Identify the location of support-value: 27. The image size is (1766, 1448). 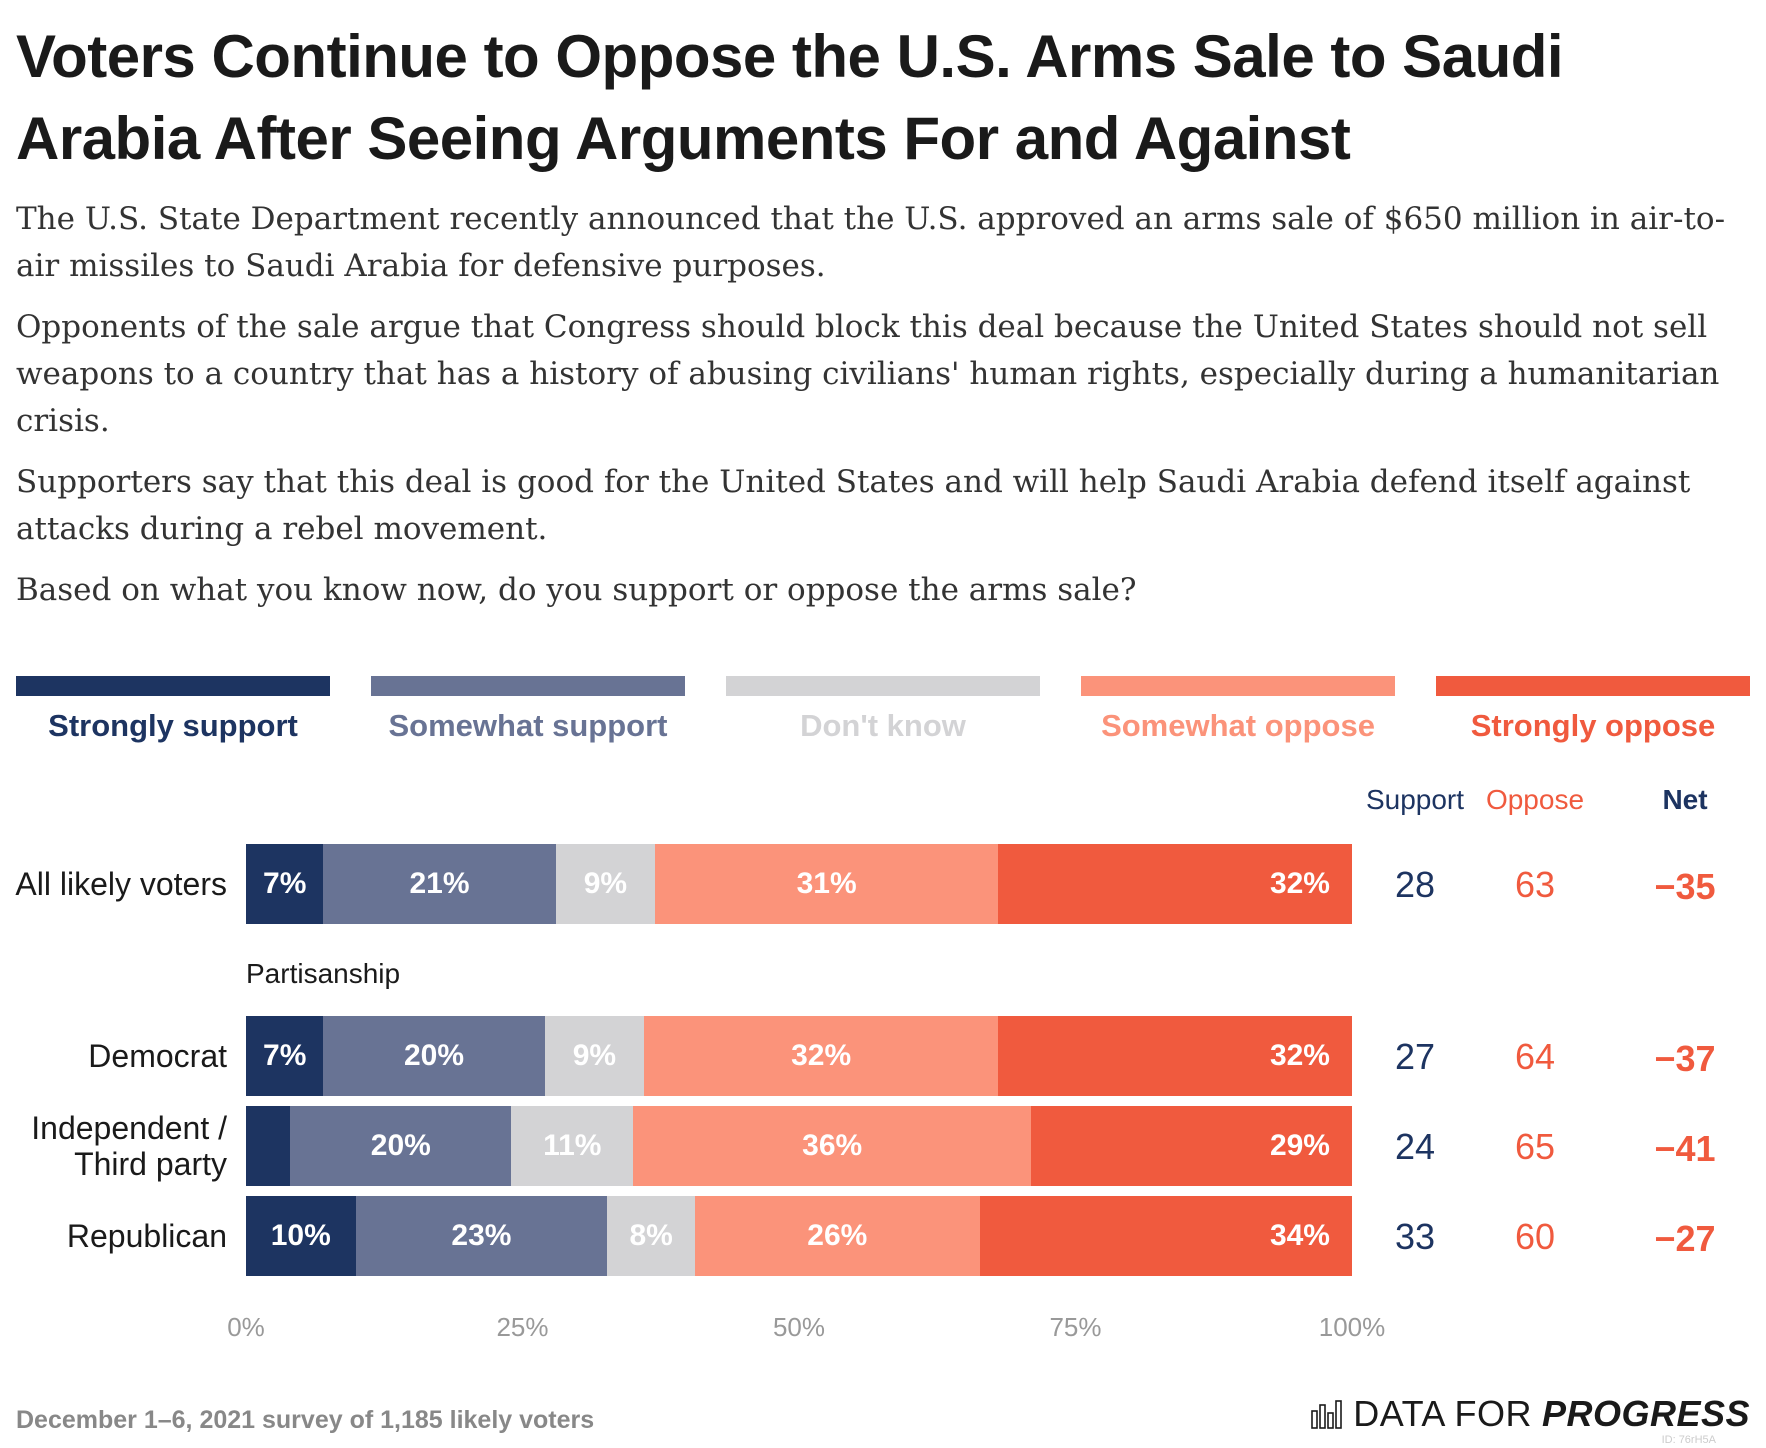
(1415, 1056).